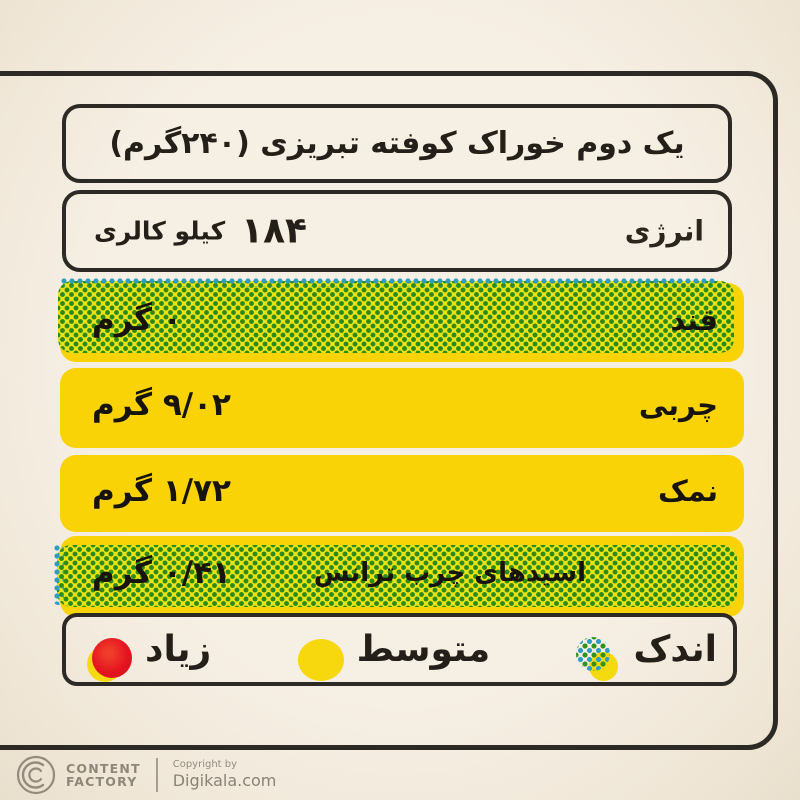 This screenshot has height=800, width=800. I want to click on legend-low-label: اندک, so click(675, 649).